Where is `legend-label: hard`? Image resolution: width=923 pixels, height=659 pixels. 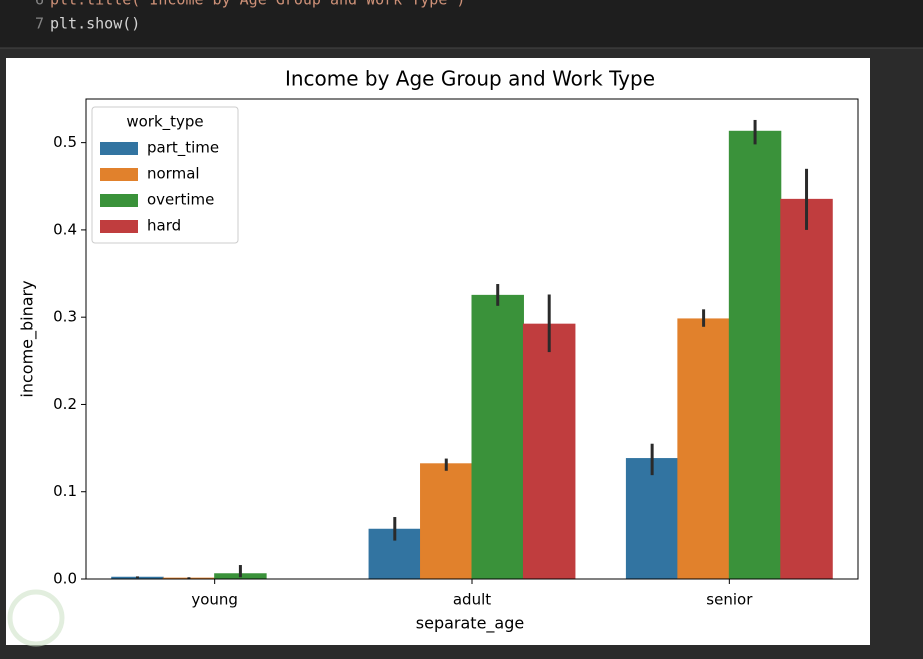 legend-label: hard is located at coordinates (164, 226).